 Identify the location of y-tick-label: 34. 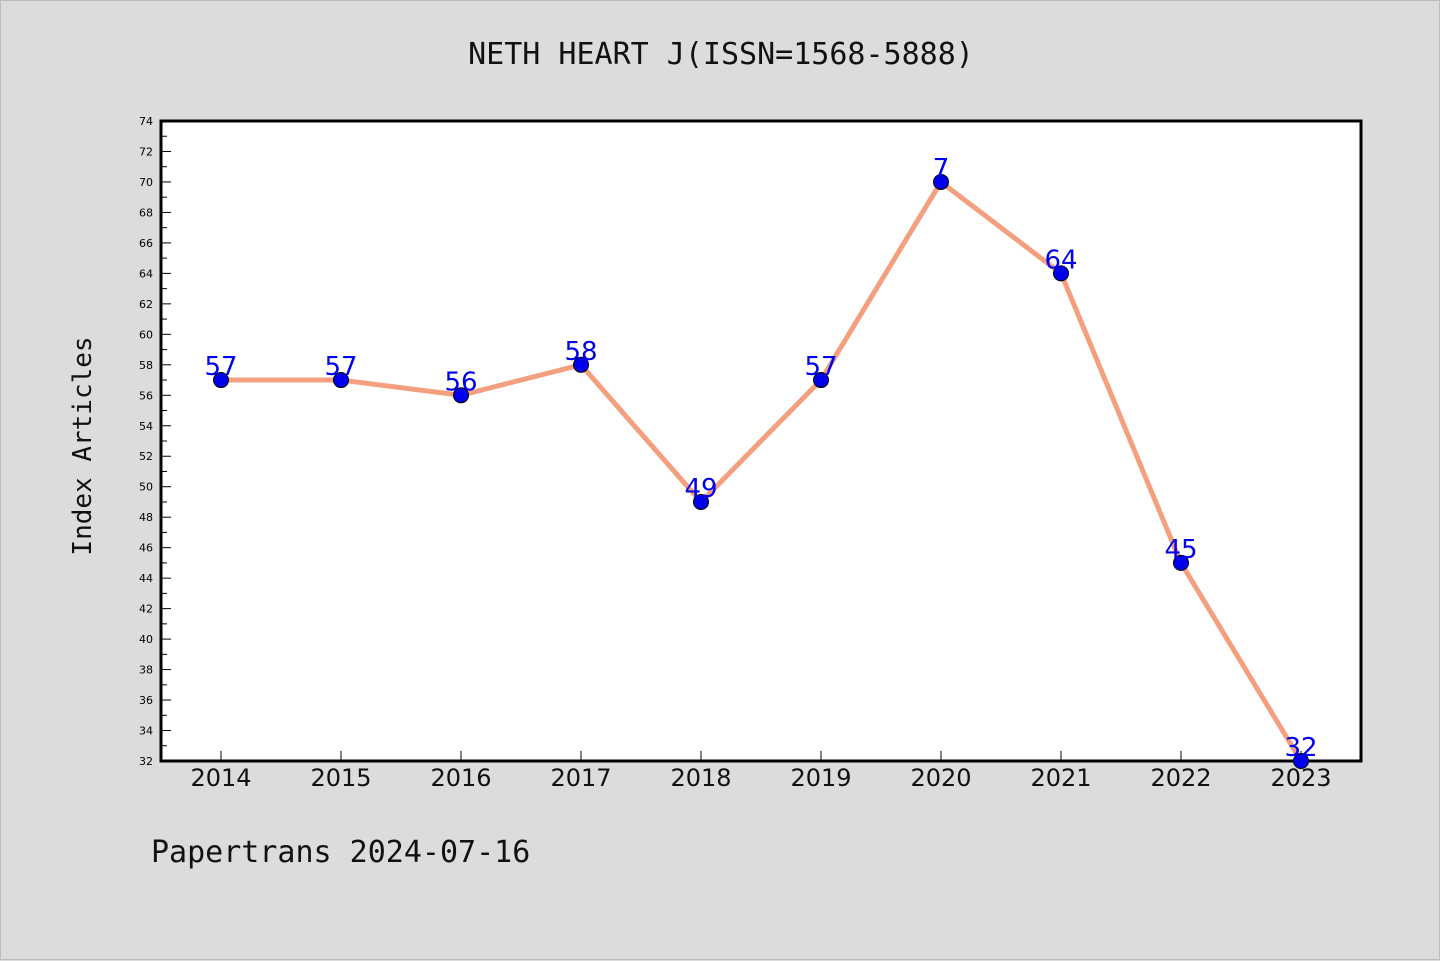
(146, 731).